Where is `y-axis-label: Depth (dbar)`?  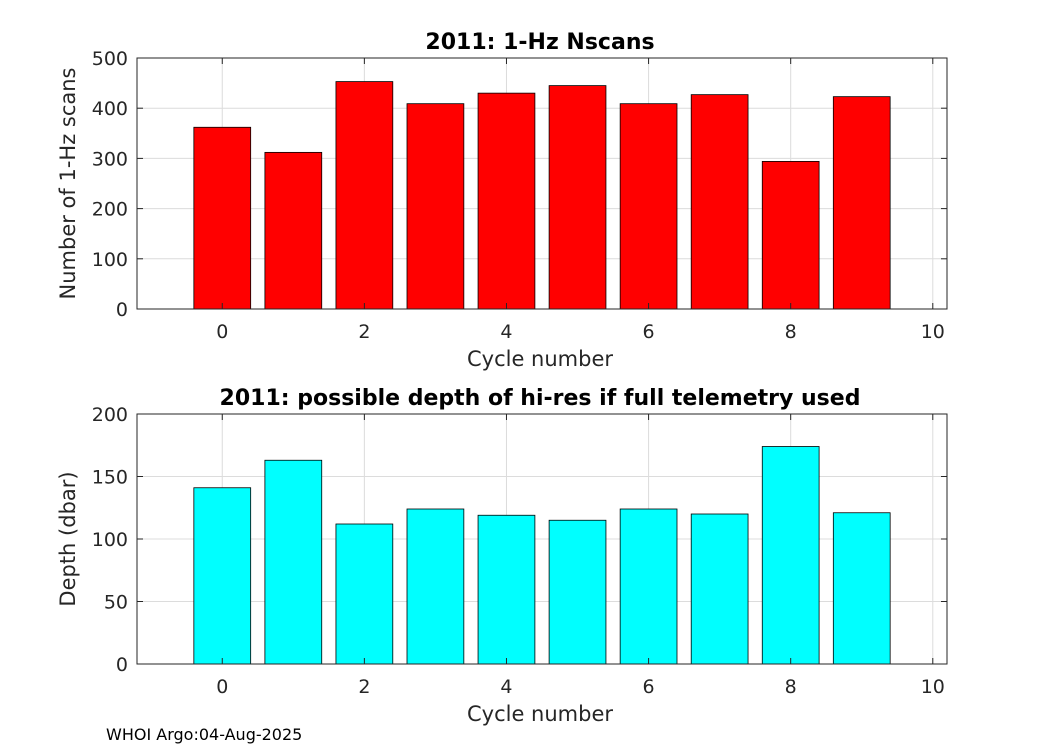
y-axis-label: Depth (dbar) is located at coordinates (68, 538).